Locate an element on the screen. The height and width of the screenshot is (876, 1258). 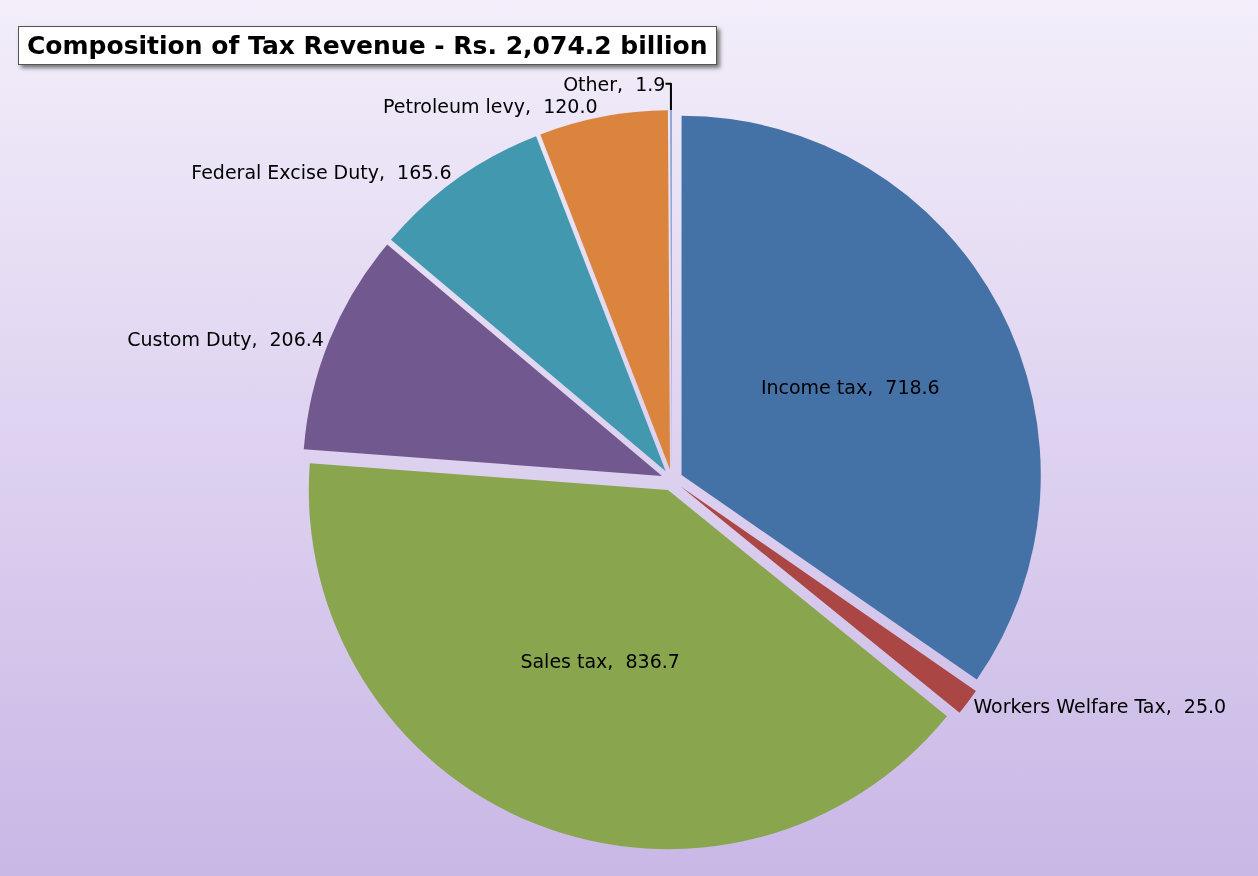
chart-title: Composition of Tax Revenue - Rs. 2,074.2 billion is located at coordinates (367, 45).